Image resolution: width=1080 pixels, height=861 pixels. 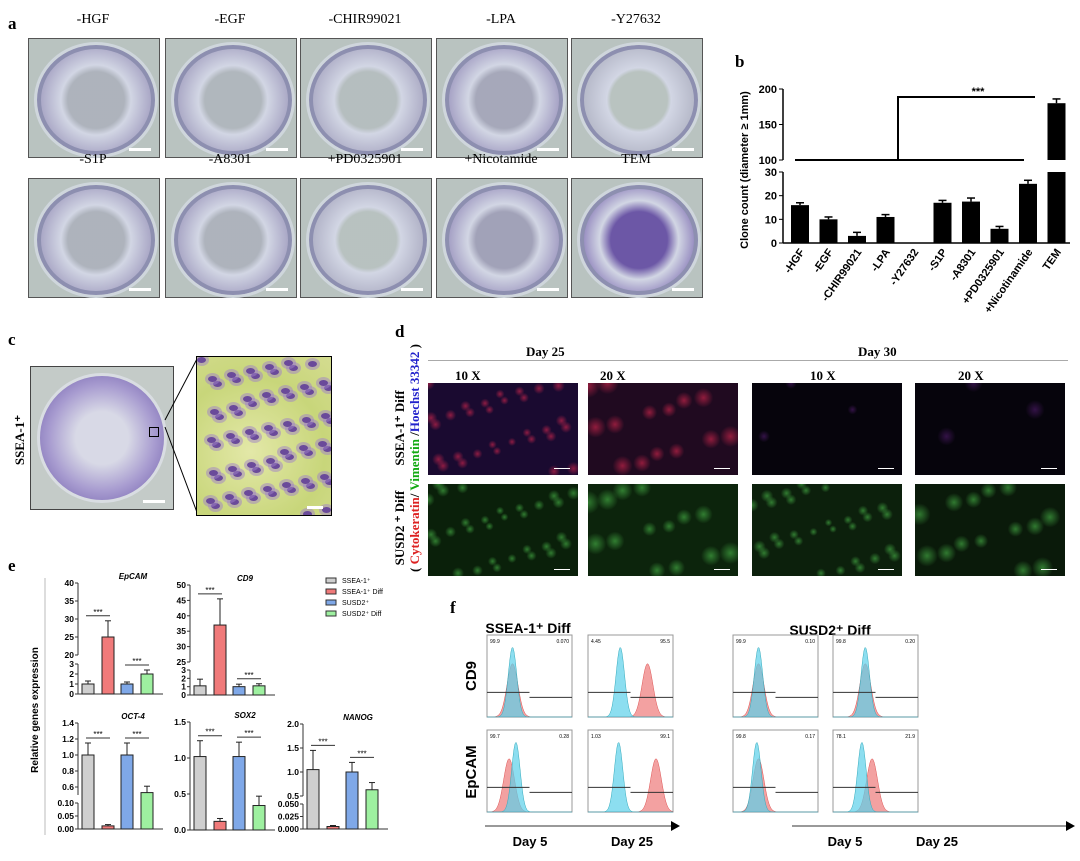 I want to click on group-title: SSEA-1⁺ Diff, so click(x=528, y=628).